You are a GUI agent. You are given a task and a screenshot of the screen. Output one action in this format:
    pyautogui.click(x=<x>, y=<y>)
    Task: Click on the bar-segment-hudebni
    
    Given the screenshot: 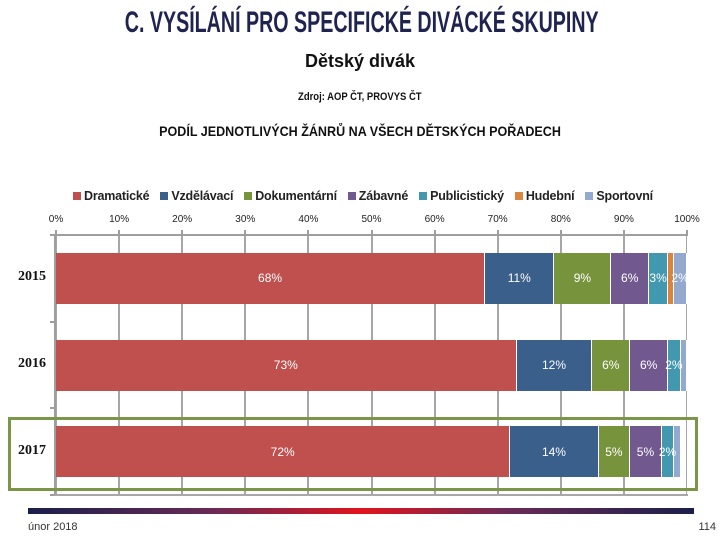 What is the action you would take?
    pyautogui.click(x=671, y=278)
    